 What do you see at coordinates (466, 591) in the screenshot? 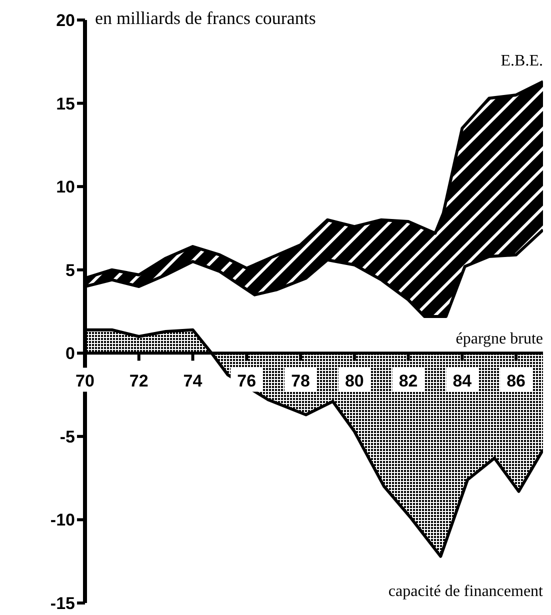
I see `text: capacité de financement` at bounding box center [466, 591].